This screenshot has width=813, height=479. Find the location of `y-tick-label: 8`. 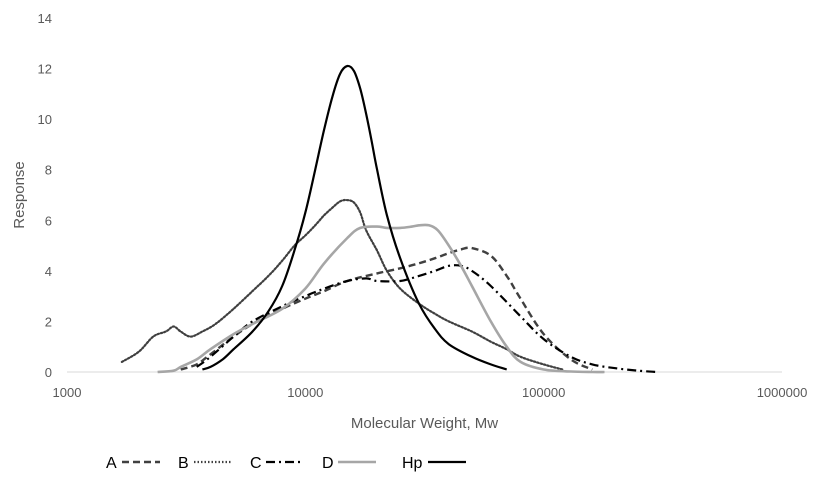

y-tick-label: 8 is located at coordinates (48, 170).